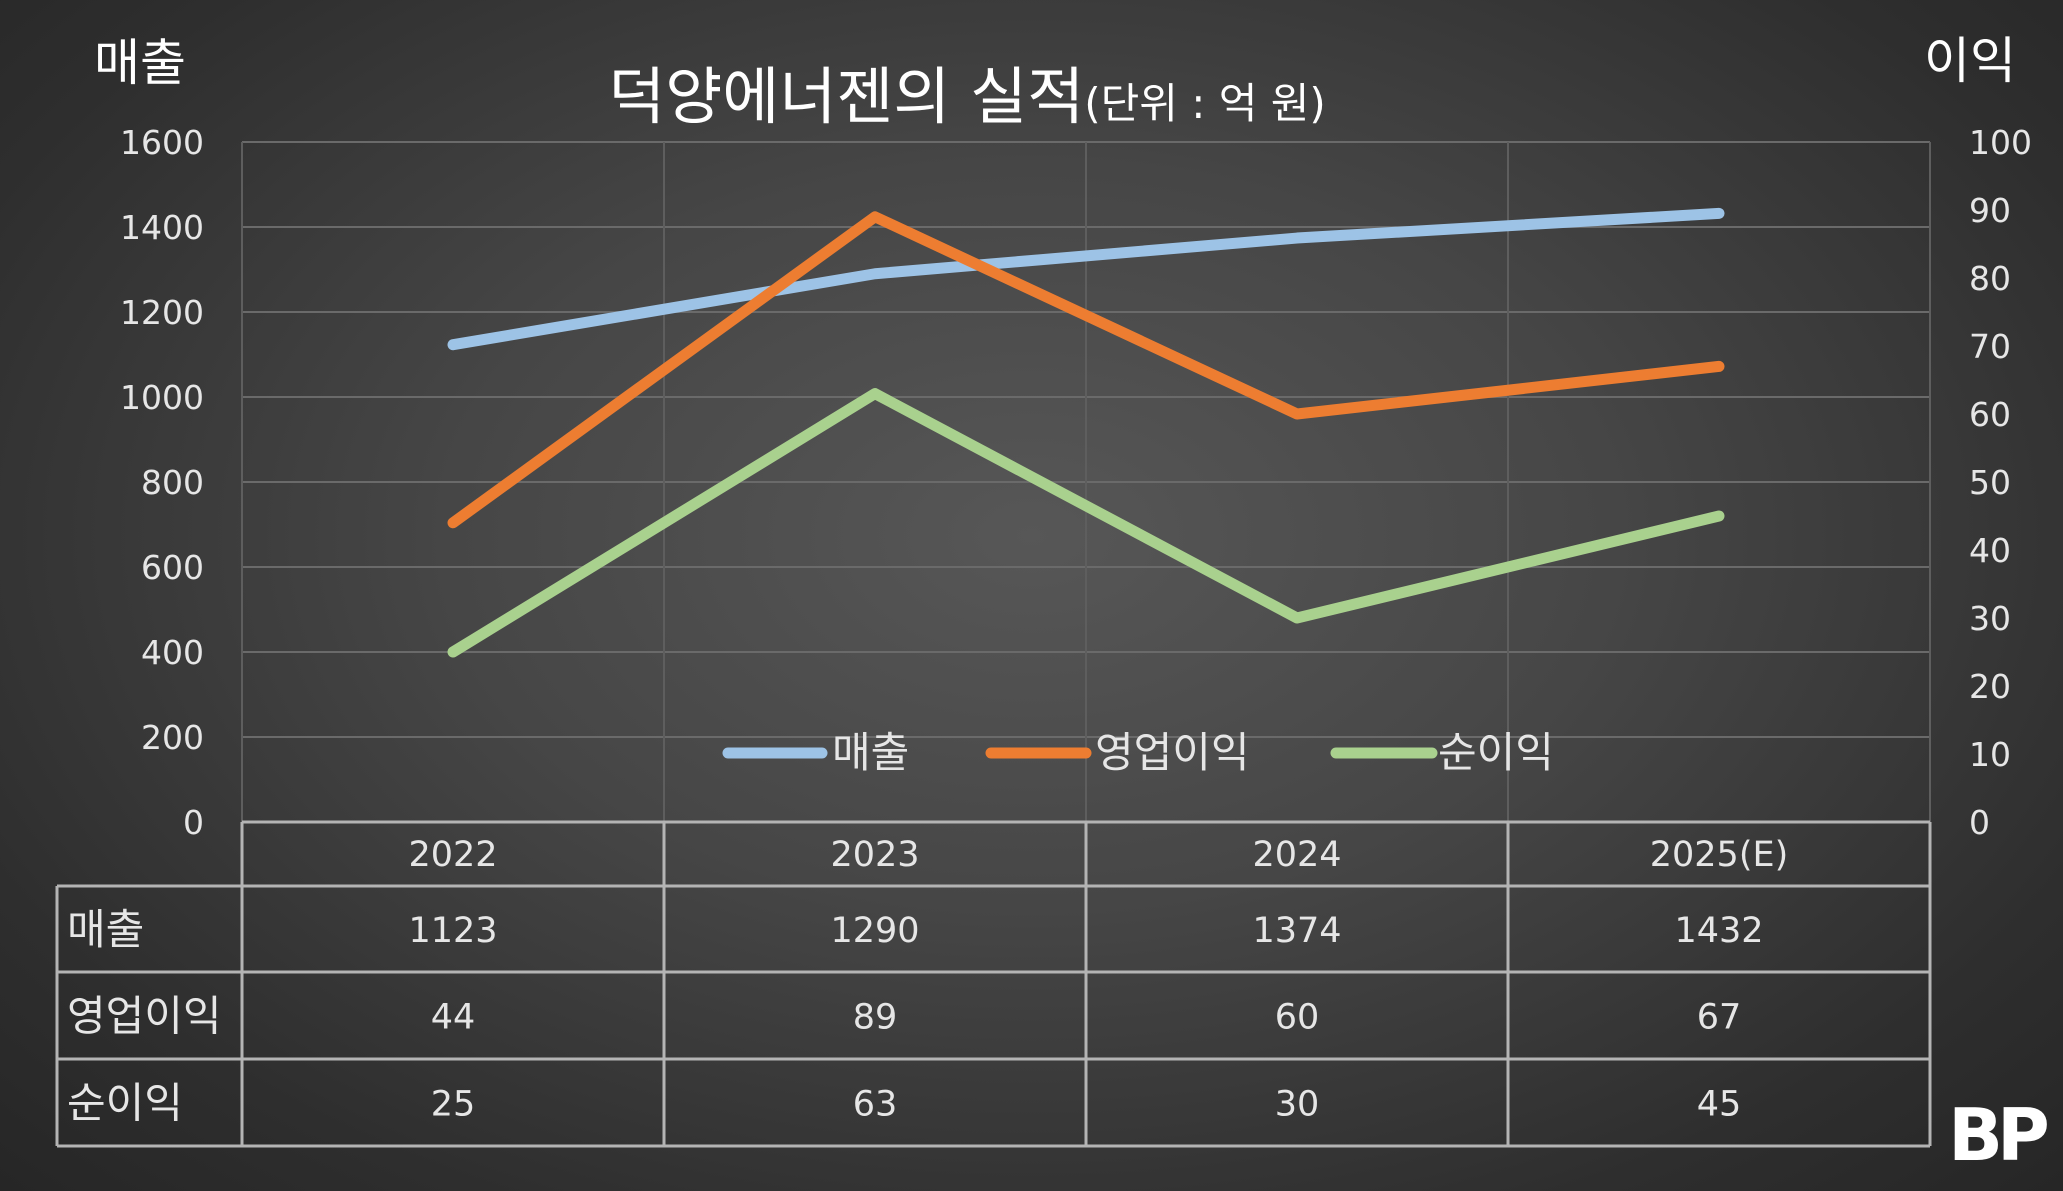  Describe the element at coordinates (1990, 278) in the screenshot. I see `y-tick-right: 80` at that location.